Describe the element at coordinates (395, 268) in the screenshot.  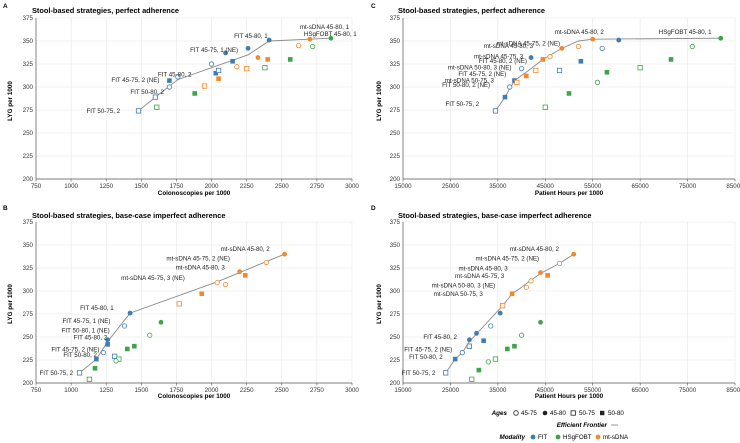
I see `y-tick-label: 325` at that location.